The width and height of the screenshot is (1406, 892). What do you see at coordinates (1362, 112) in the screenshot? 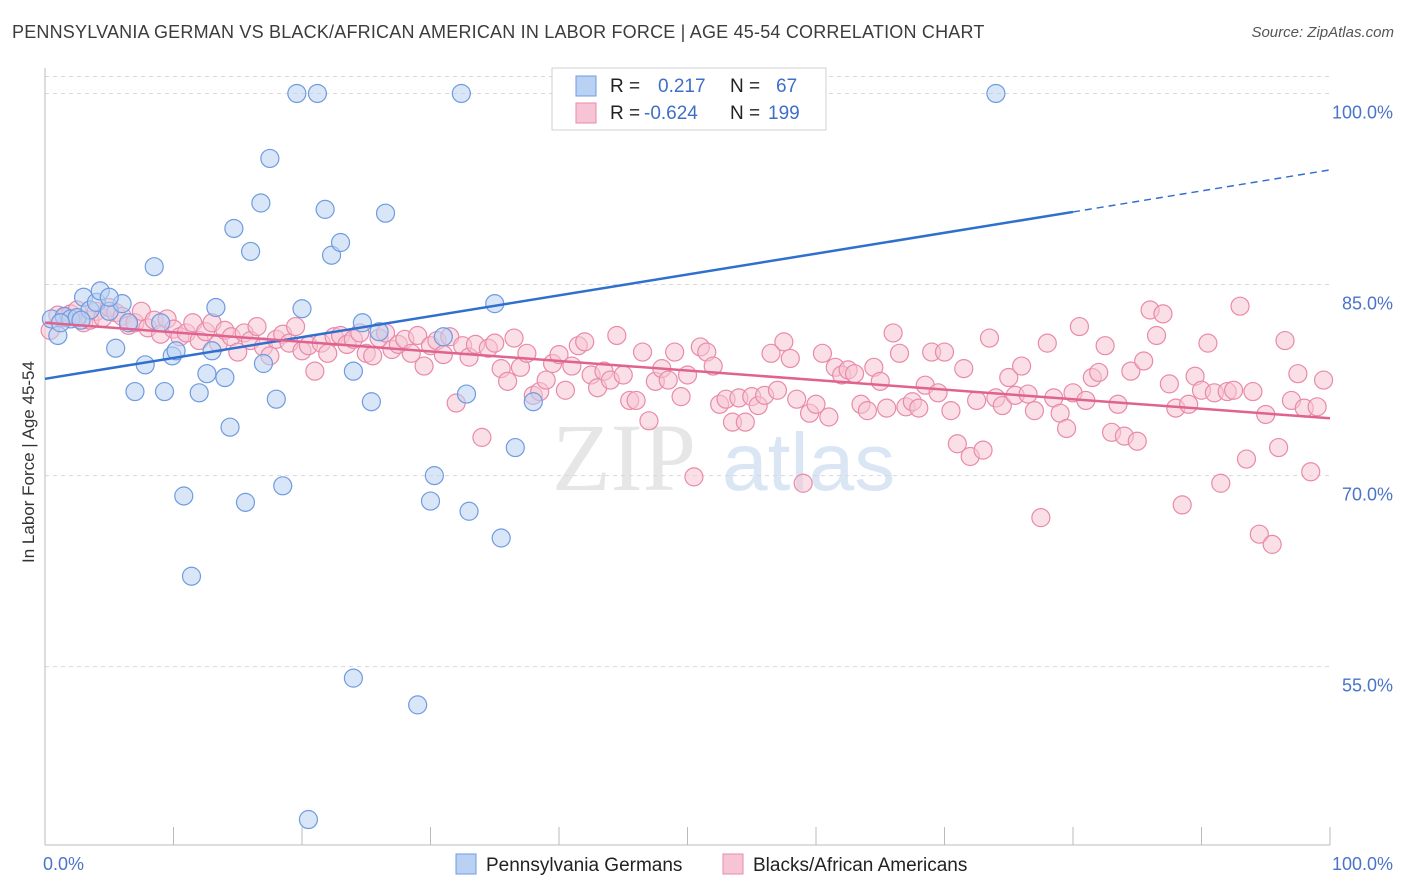
I see `y-tick-label: 100.0%` at bounding box center [1362, 112].